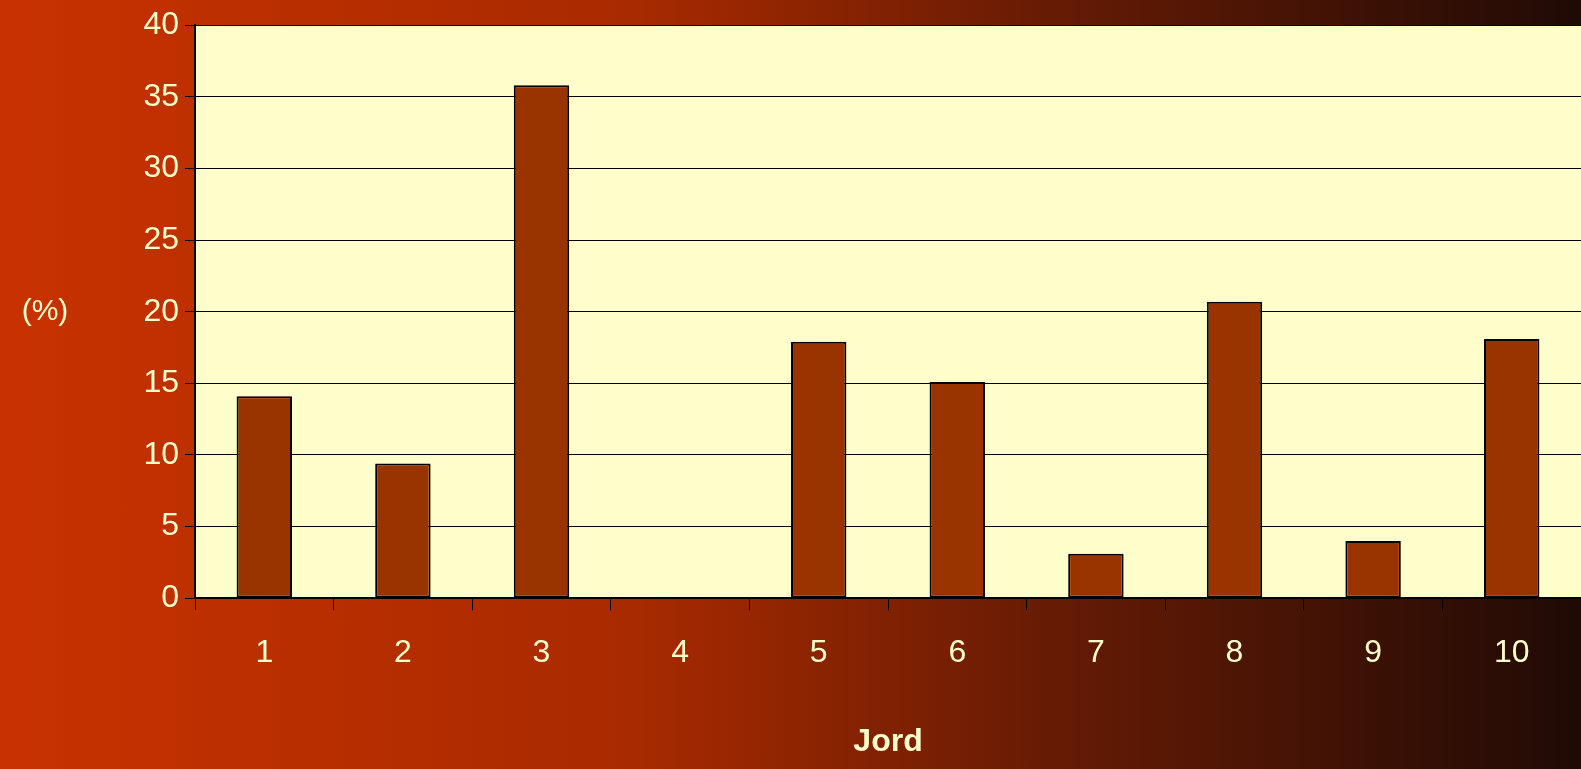  I want to click on y-tick-label: 5, so click(170, 524).